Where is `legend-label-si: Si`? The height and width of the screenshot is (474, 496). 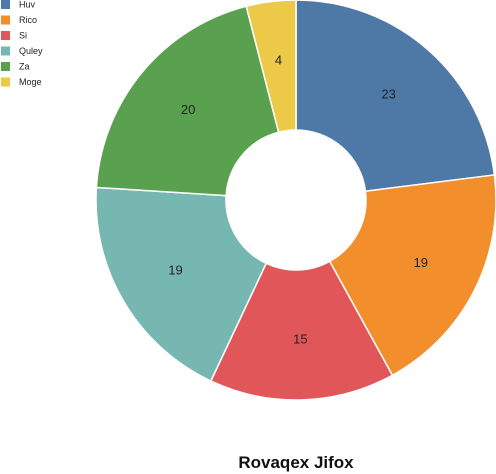 legend-label-si: Si is located at coordinates (23, 36).